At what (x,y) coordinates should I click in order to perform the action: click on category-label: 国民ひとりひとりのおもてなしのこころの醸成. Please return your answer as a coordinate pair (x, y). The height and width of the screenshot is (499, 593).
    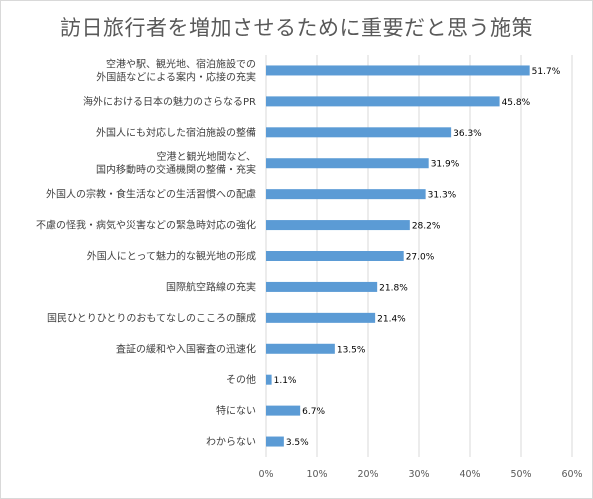
    Looking at the image, I should click on (151, 318).